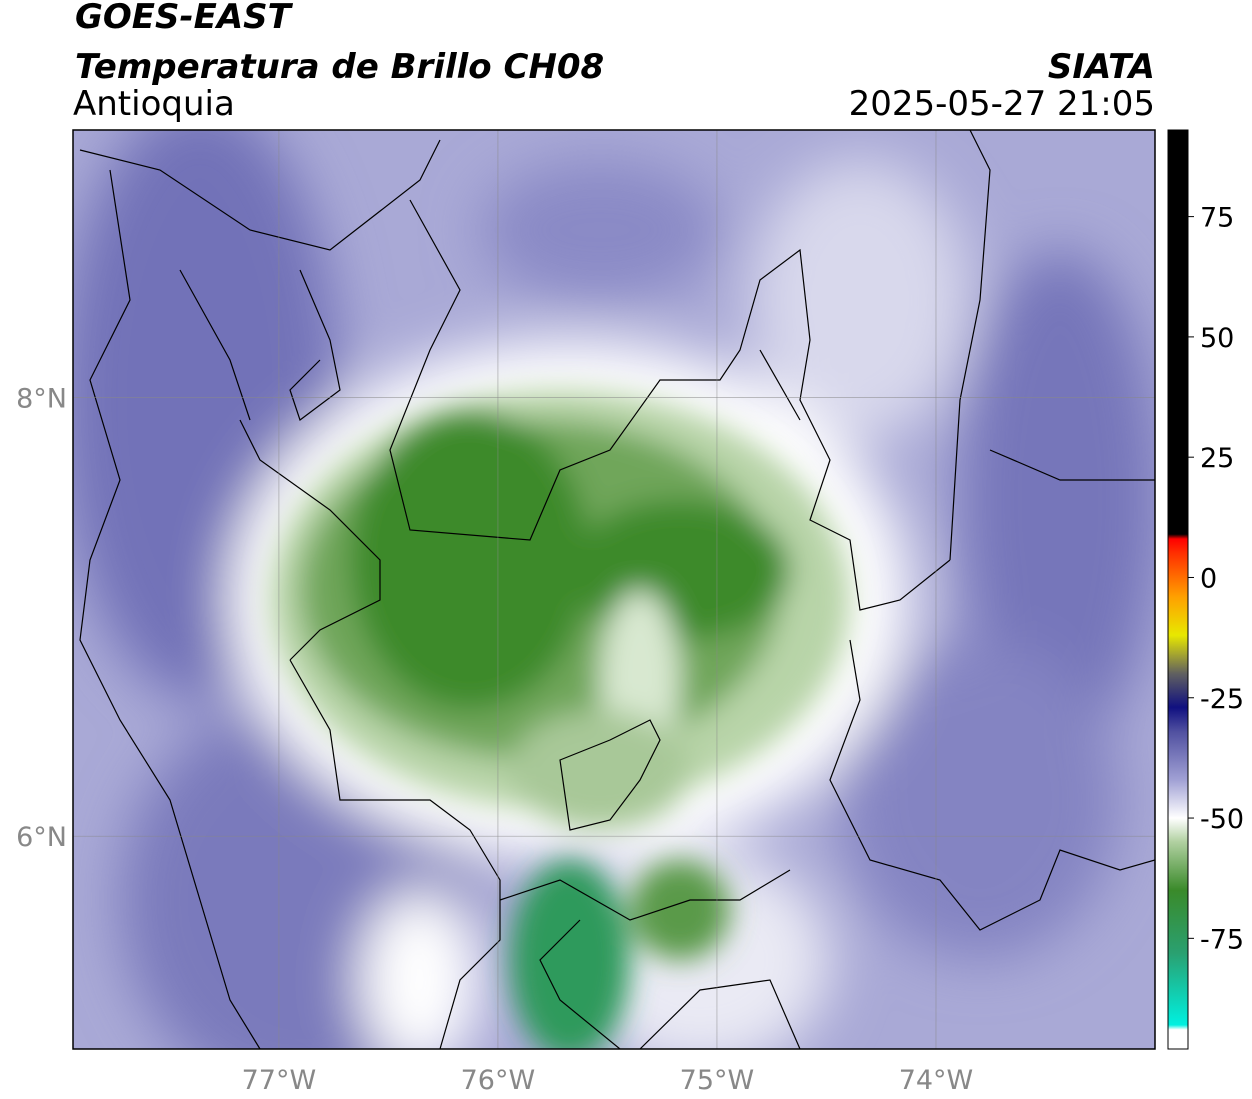 This screenshot has width=1252, height=1099. I want to click on colorbar-tick-label: 0, so click(1208, 578).